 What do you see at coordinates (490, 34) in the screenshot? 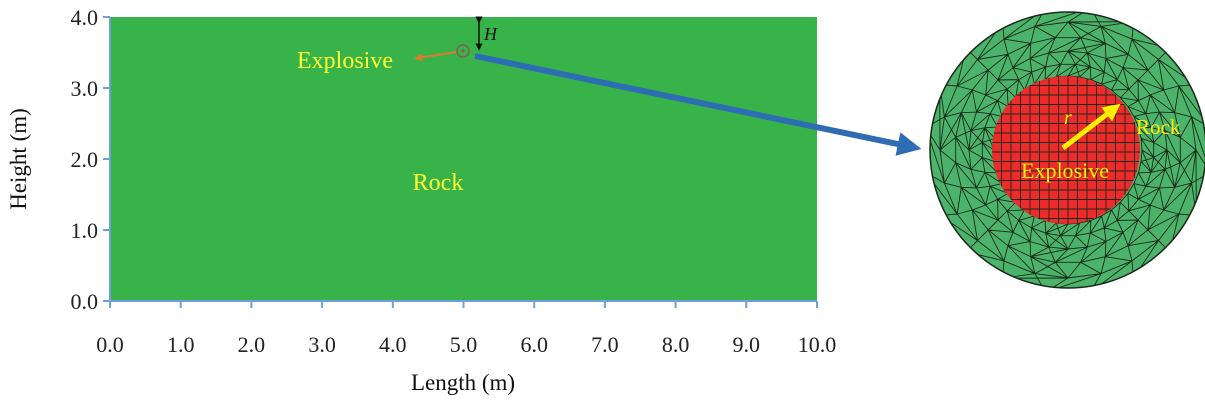
I see `depth-label: H` at bounding box center [490, 34].